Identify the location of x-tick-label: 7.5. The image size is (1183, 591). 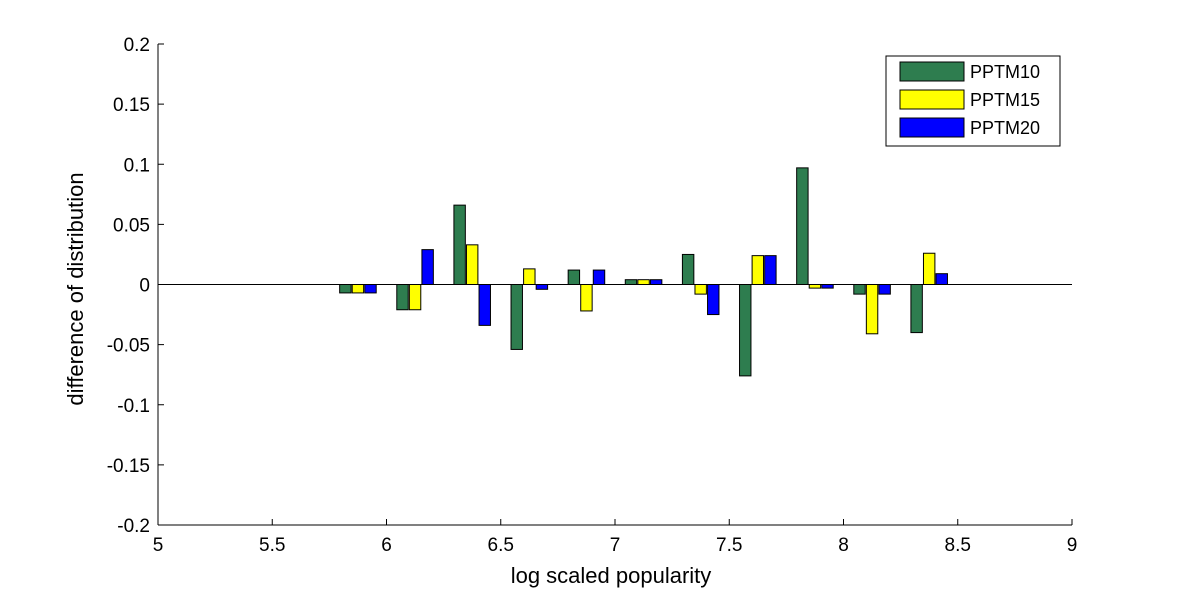
(729, 545).